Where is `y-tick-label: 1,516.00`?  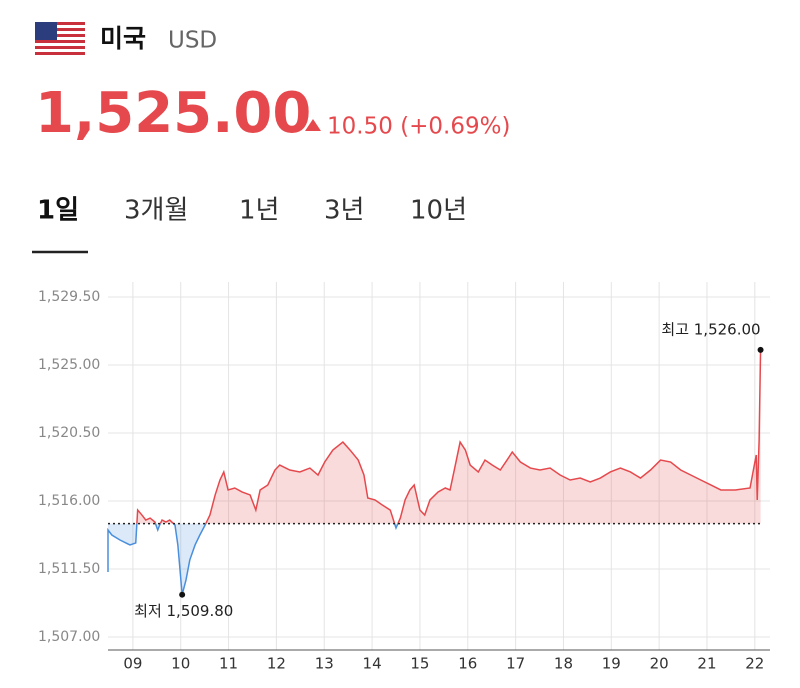 y-tick-label: 1,516.00 is located at coordinates (69, 501).